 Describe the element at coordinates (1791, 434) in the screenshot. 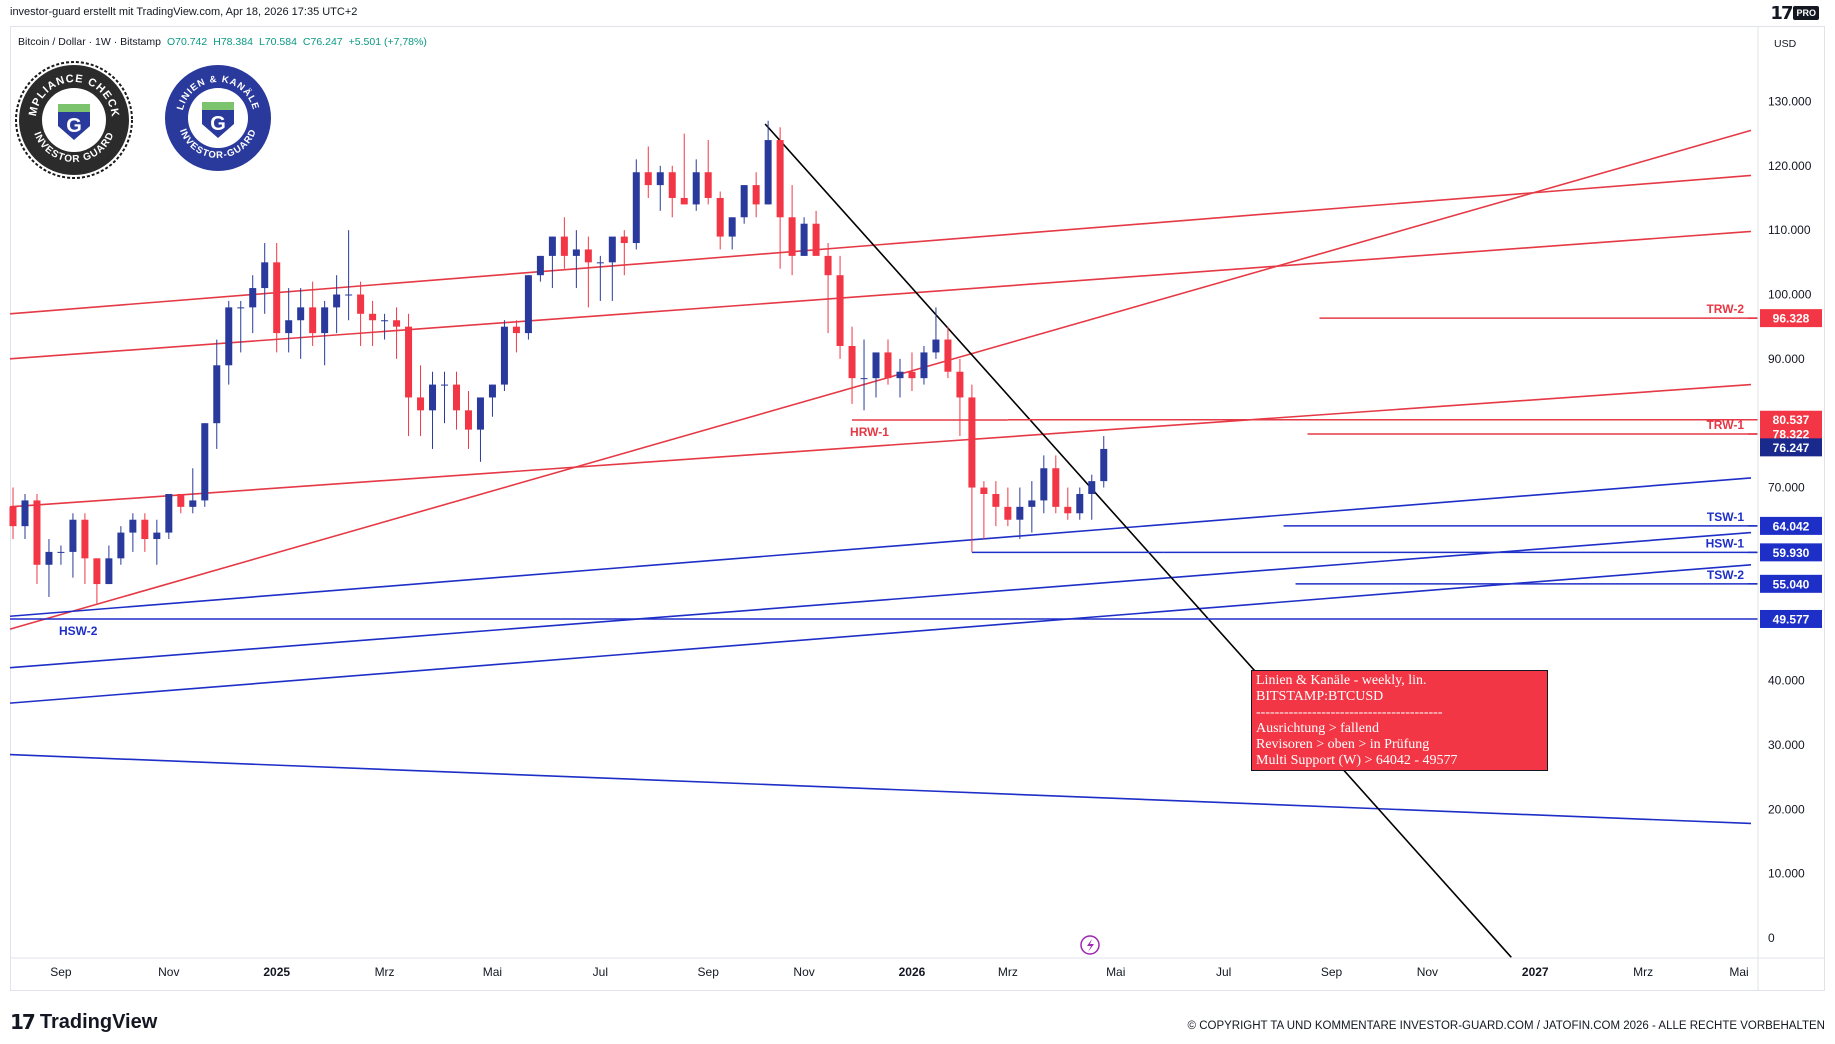

I see `price-level-value: 78.322` at that location.